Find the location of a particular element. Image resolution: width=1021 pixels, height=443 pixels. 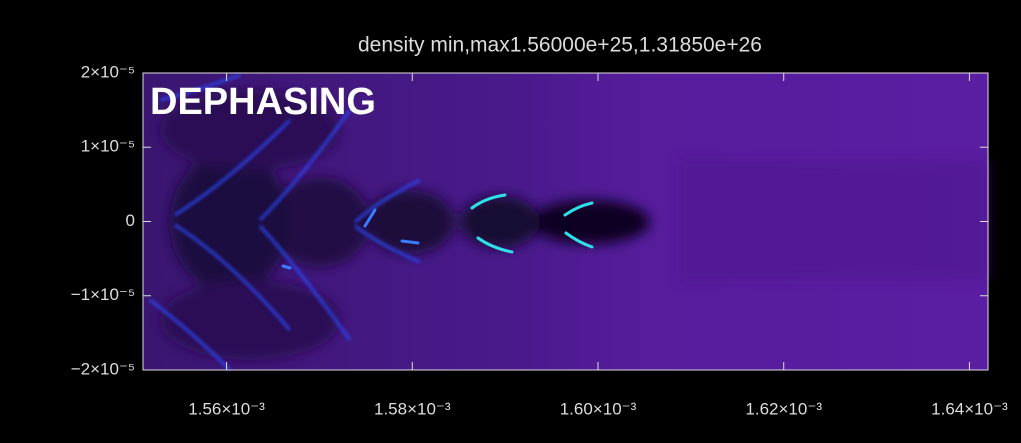

x-tick-label: 1.58×10⁻³ is located at coordinates (412, 408).